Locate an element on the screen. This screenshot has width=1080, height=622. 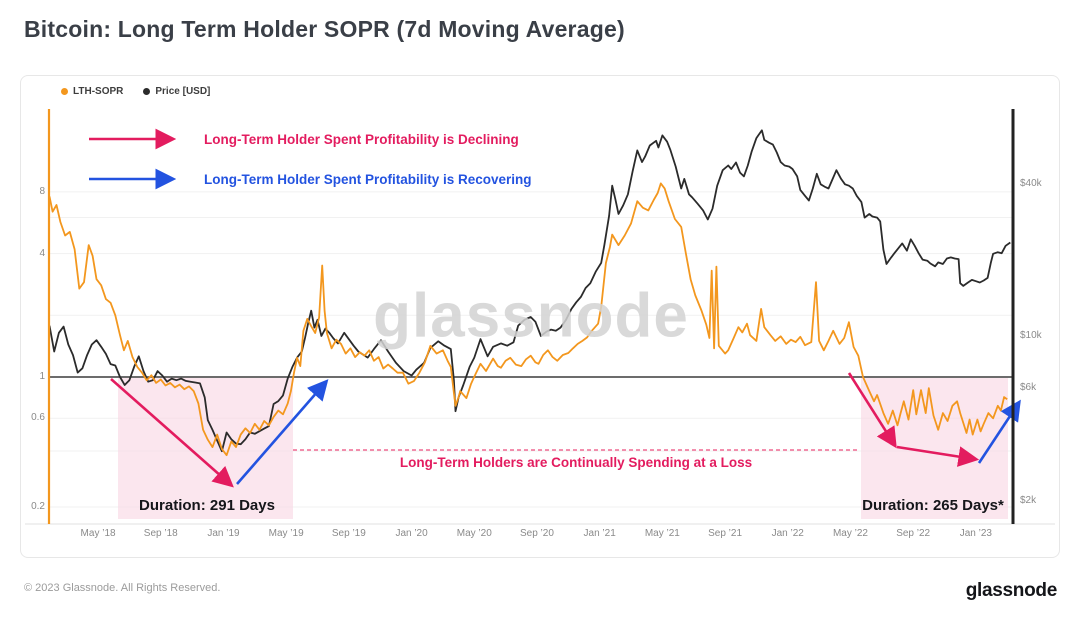
x-tick-label: May ’22 is located at coordinates (850, 533).